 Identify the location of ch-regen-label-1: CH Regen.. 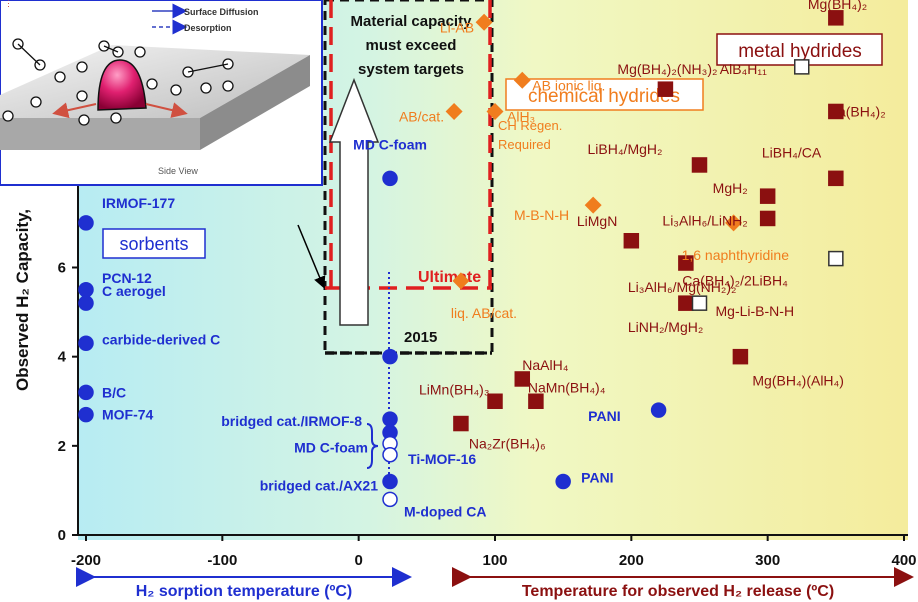
(530, 125).